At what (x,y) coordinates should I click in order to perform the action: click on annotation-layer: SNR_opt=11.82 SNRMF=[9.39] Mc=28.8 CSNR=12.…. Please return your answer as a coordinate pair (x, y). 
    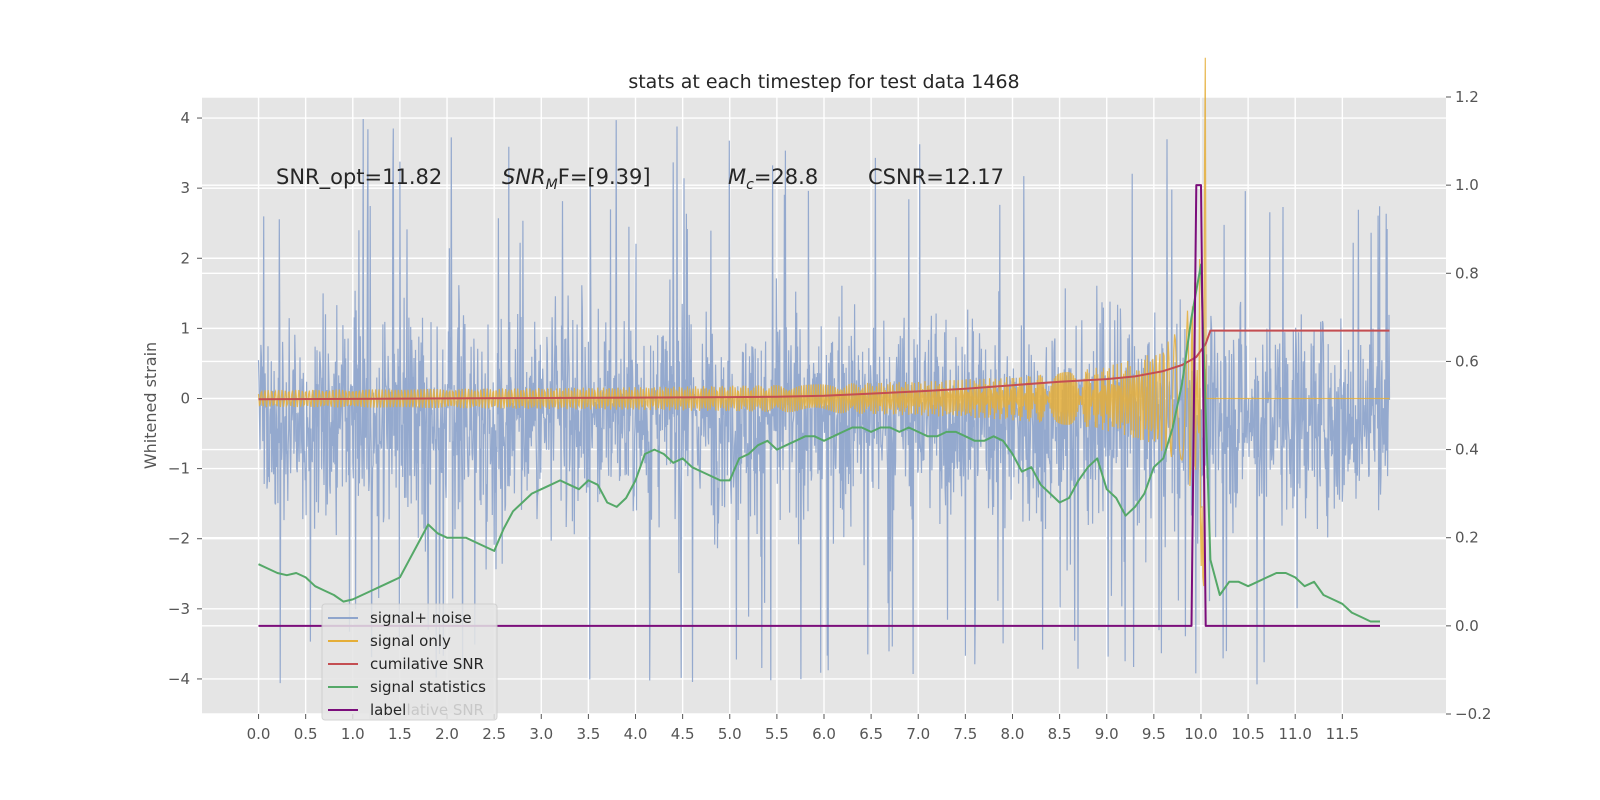
    Looking at the image, I should click on (640, 179).